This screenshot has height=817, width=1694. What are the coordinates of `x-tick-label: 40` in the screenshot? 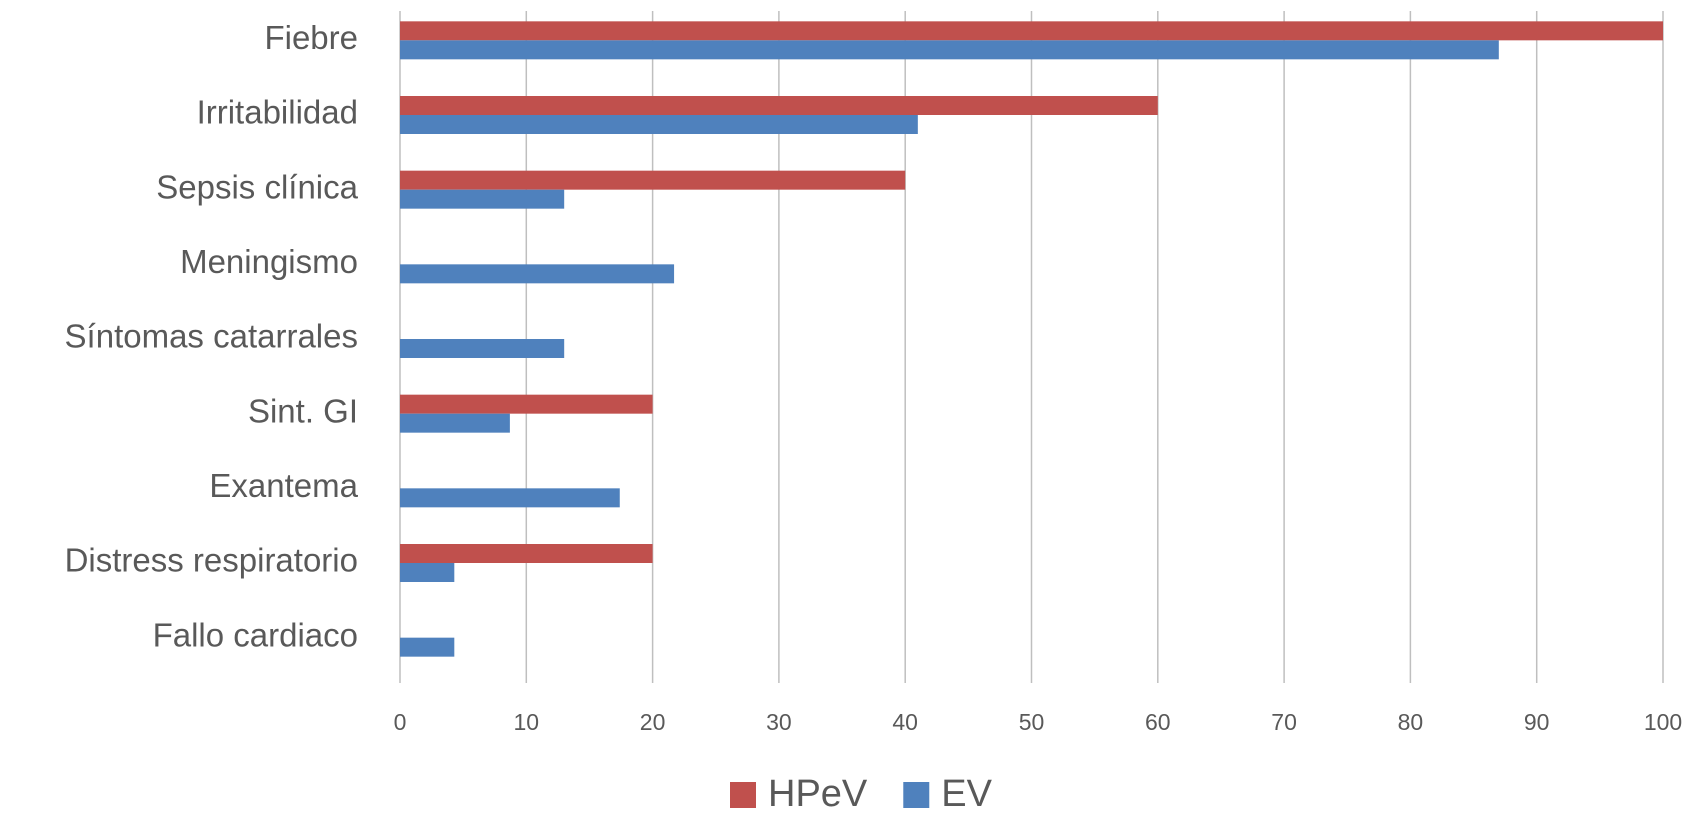 It's located at (905, 722).